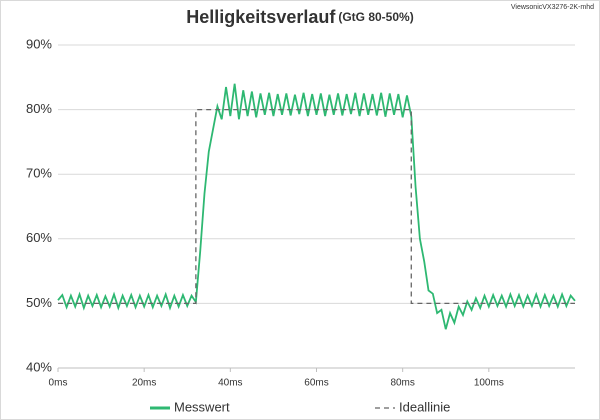 The image size is (600, 420). I want to click on x-tick-label: 60ms, so click(316, 383).